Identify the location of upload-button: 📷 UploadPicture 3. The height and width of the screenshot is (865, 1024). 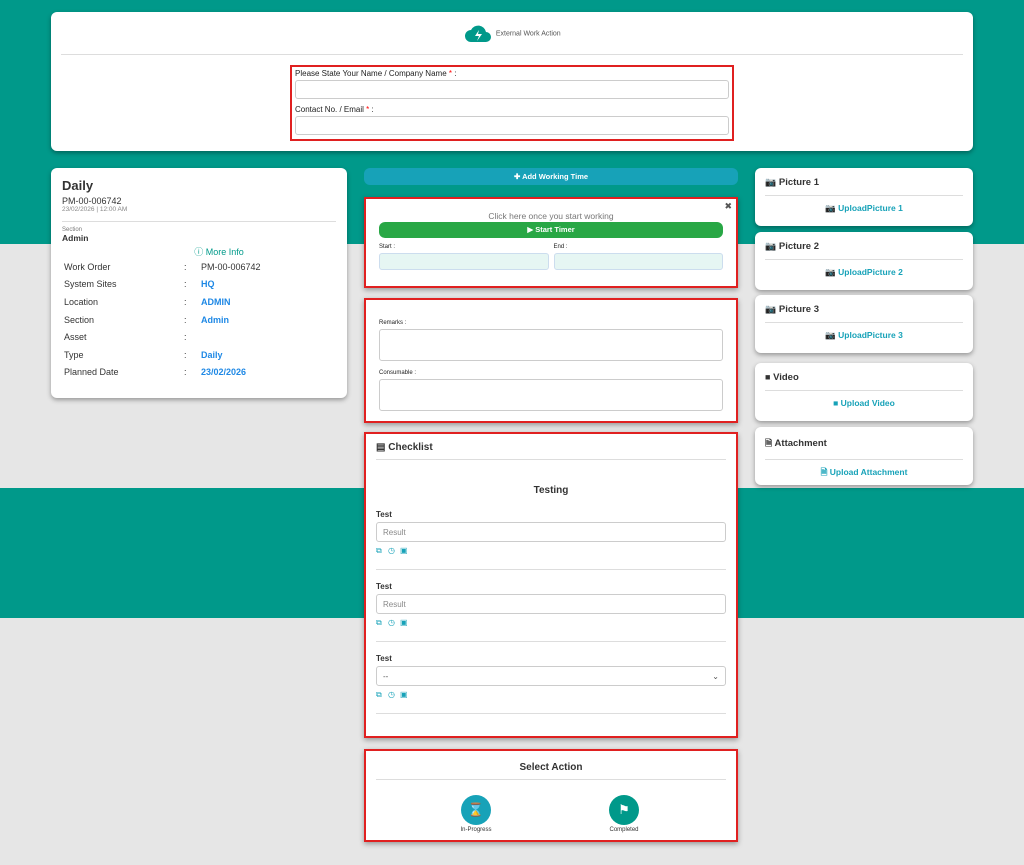
(864, 335).